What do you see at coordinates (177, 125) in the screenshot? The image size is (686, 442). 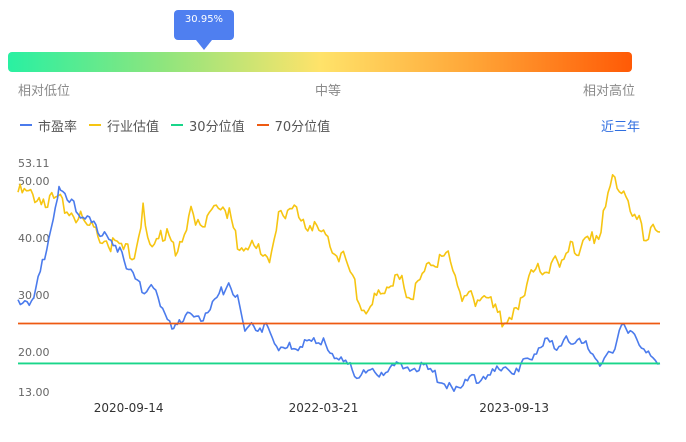 I see `legend-swatch-p30` at bounding box center [177, 125].